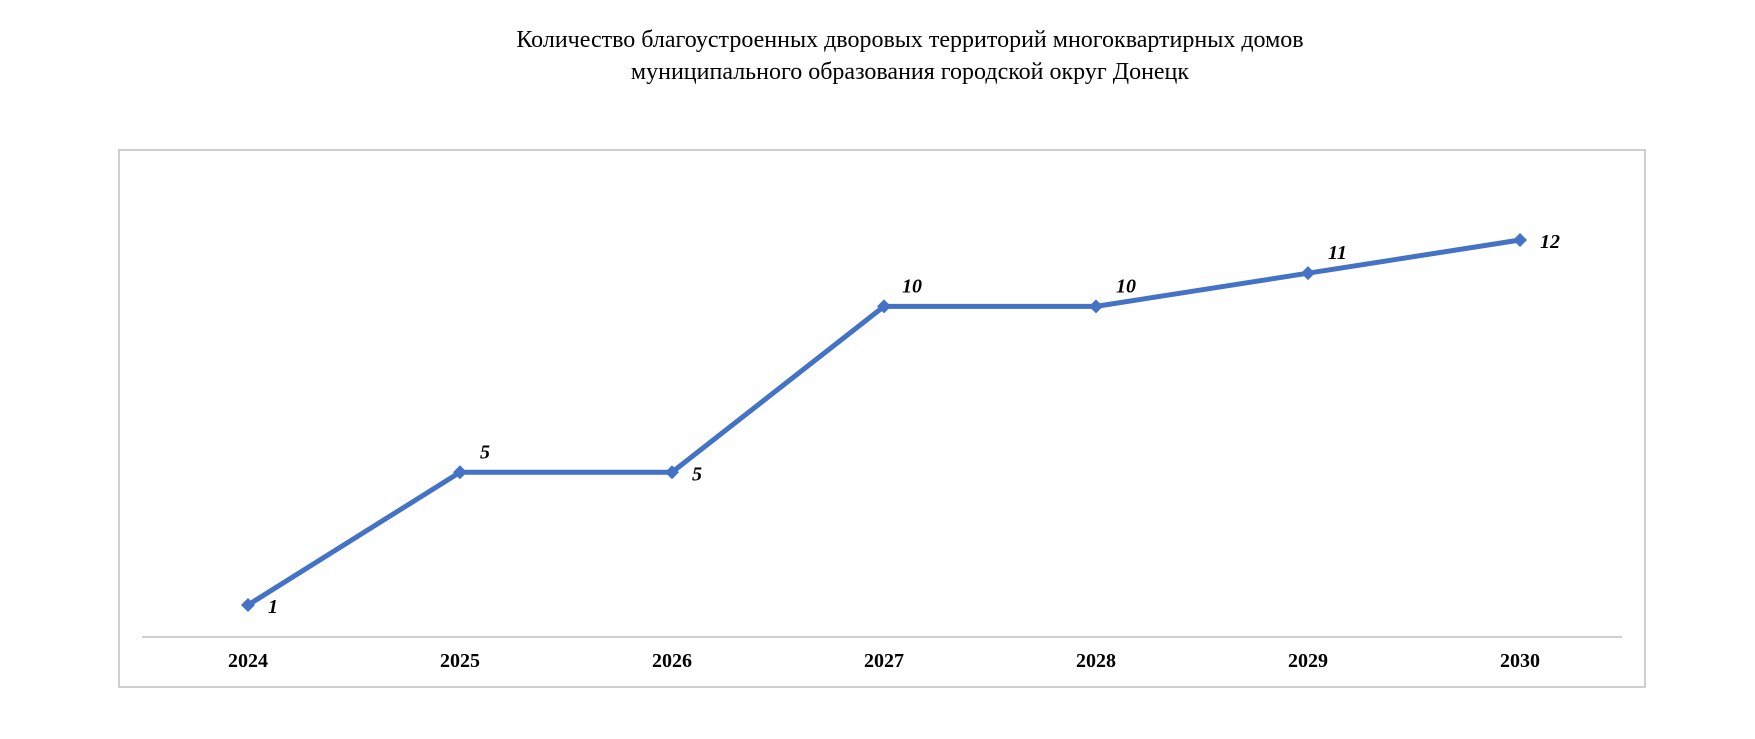 This screenshot has width=1755, height=739. What do you see at coordinates (460, 472) in the screenshot?
I see `data-point-2025` at bounding box center [460, 472].